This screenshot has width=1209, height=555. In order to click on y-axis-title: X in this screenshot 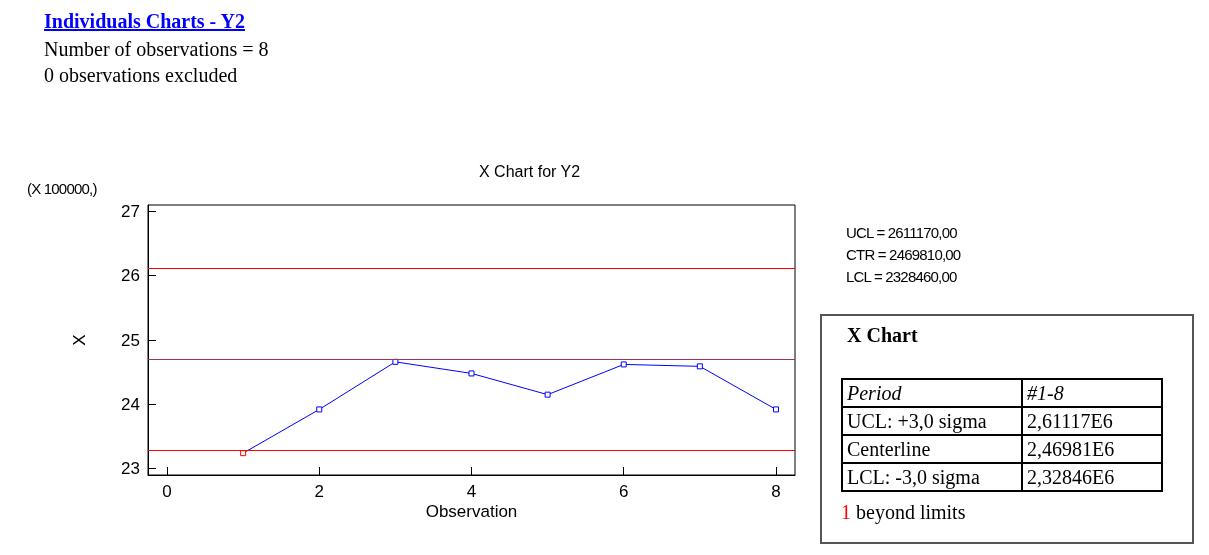, I will do `click(79, 340)`.